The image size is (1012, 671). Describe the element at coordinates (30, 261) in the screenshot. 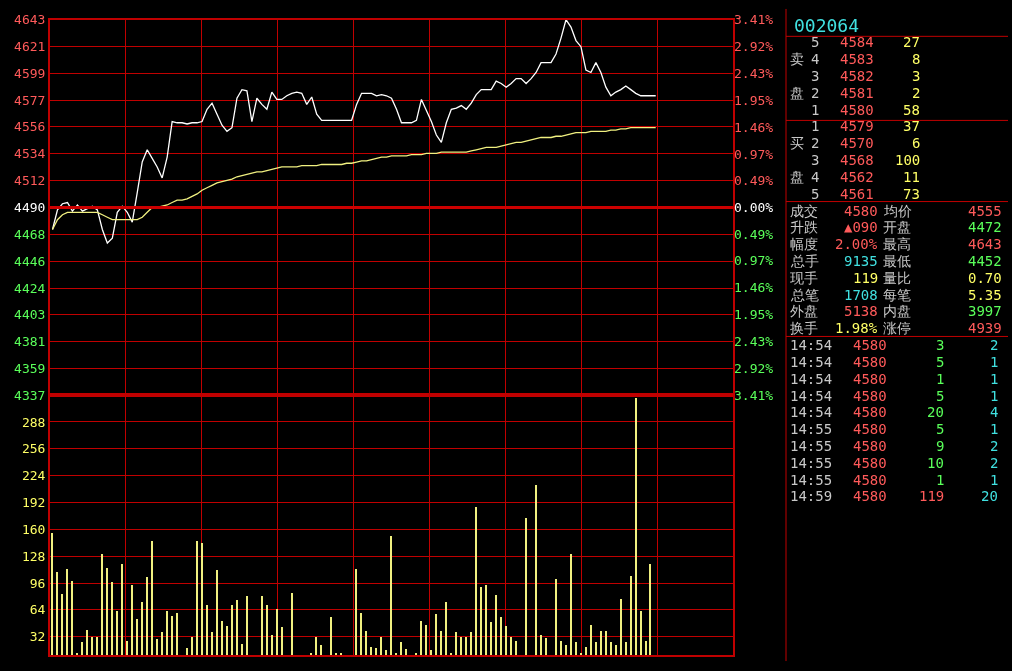

I see `y-tick-label: 4446` at that location.